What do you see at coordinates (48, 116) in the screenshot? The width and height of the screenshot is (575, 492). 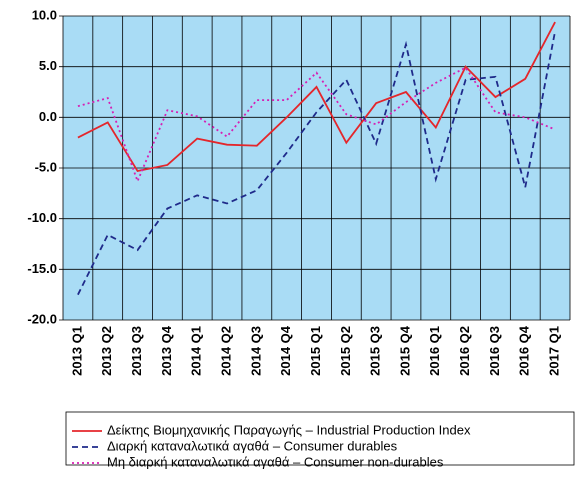 I see `y-tick-label: 0.0` at bounding box center [48, 116].